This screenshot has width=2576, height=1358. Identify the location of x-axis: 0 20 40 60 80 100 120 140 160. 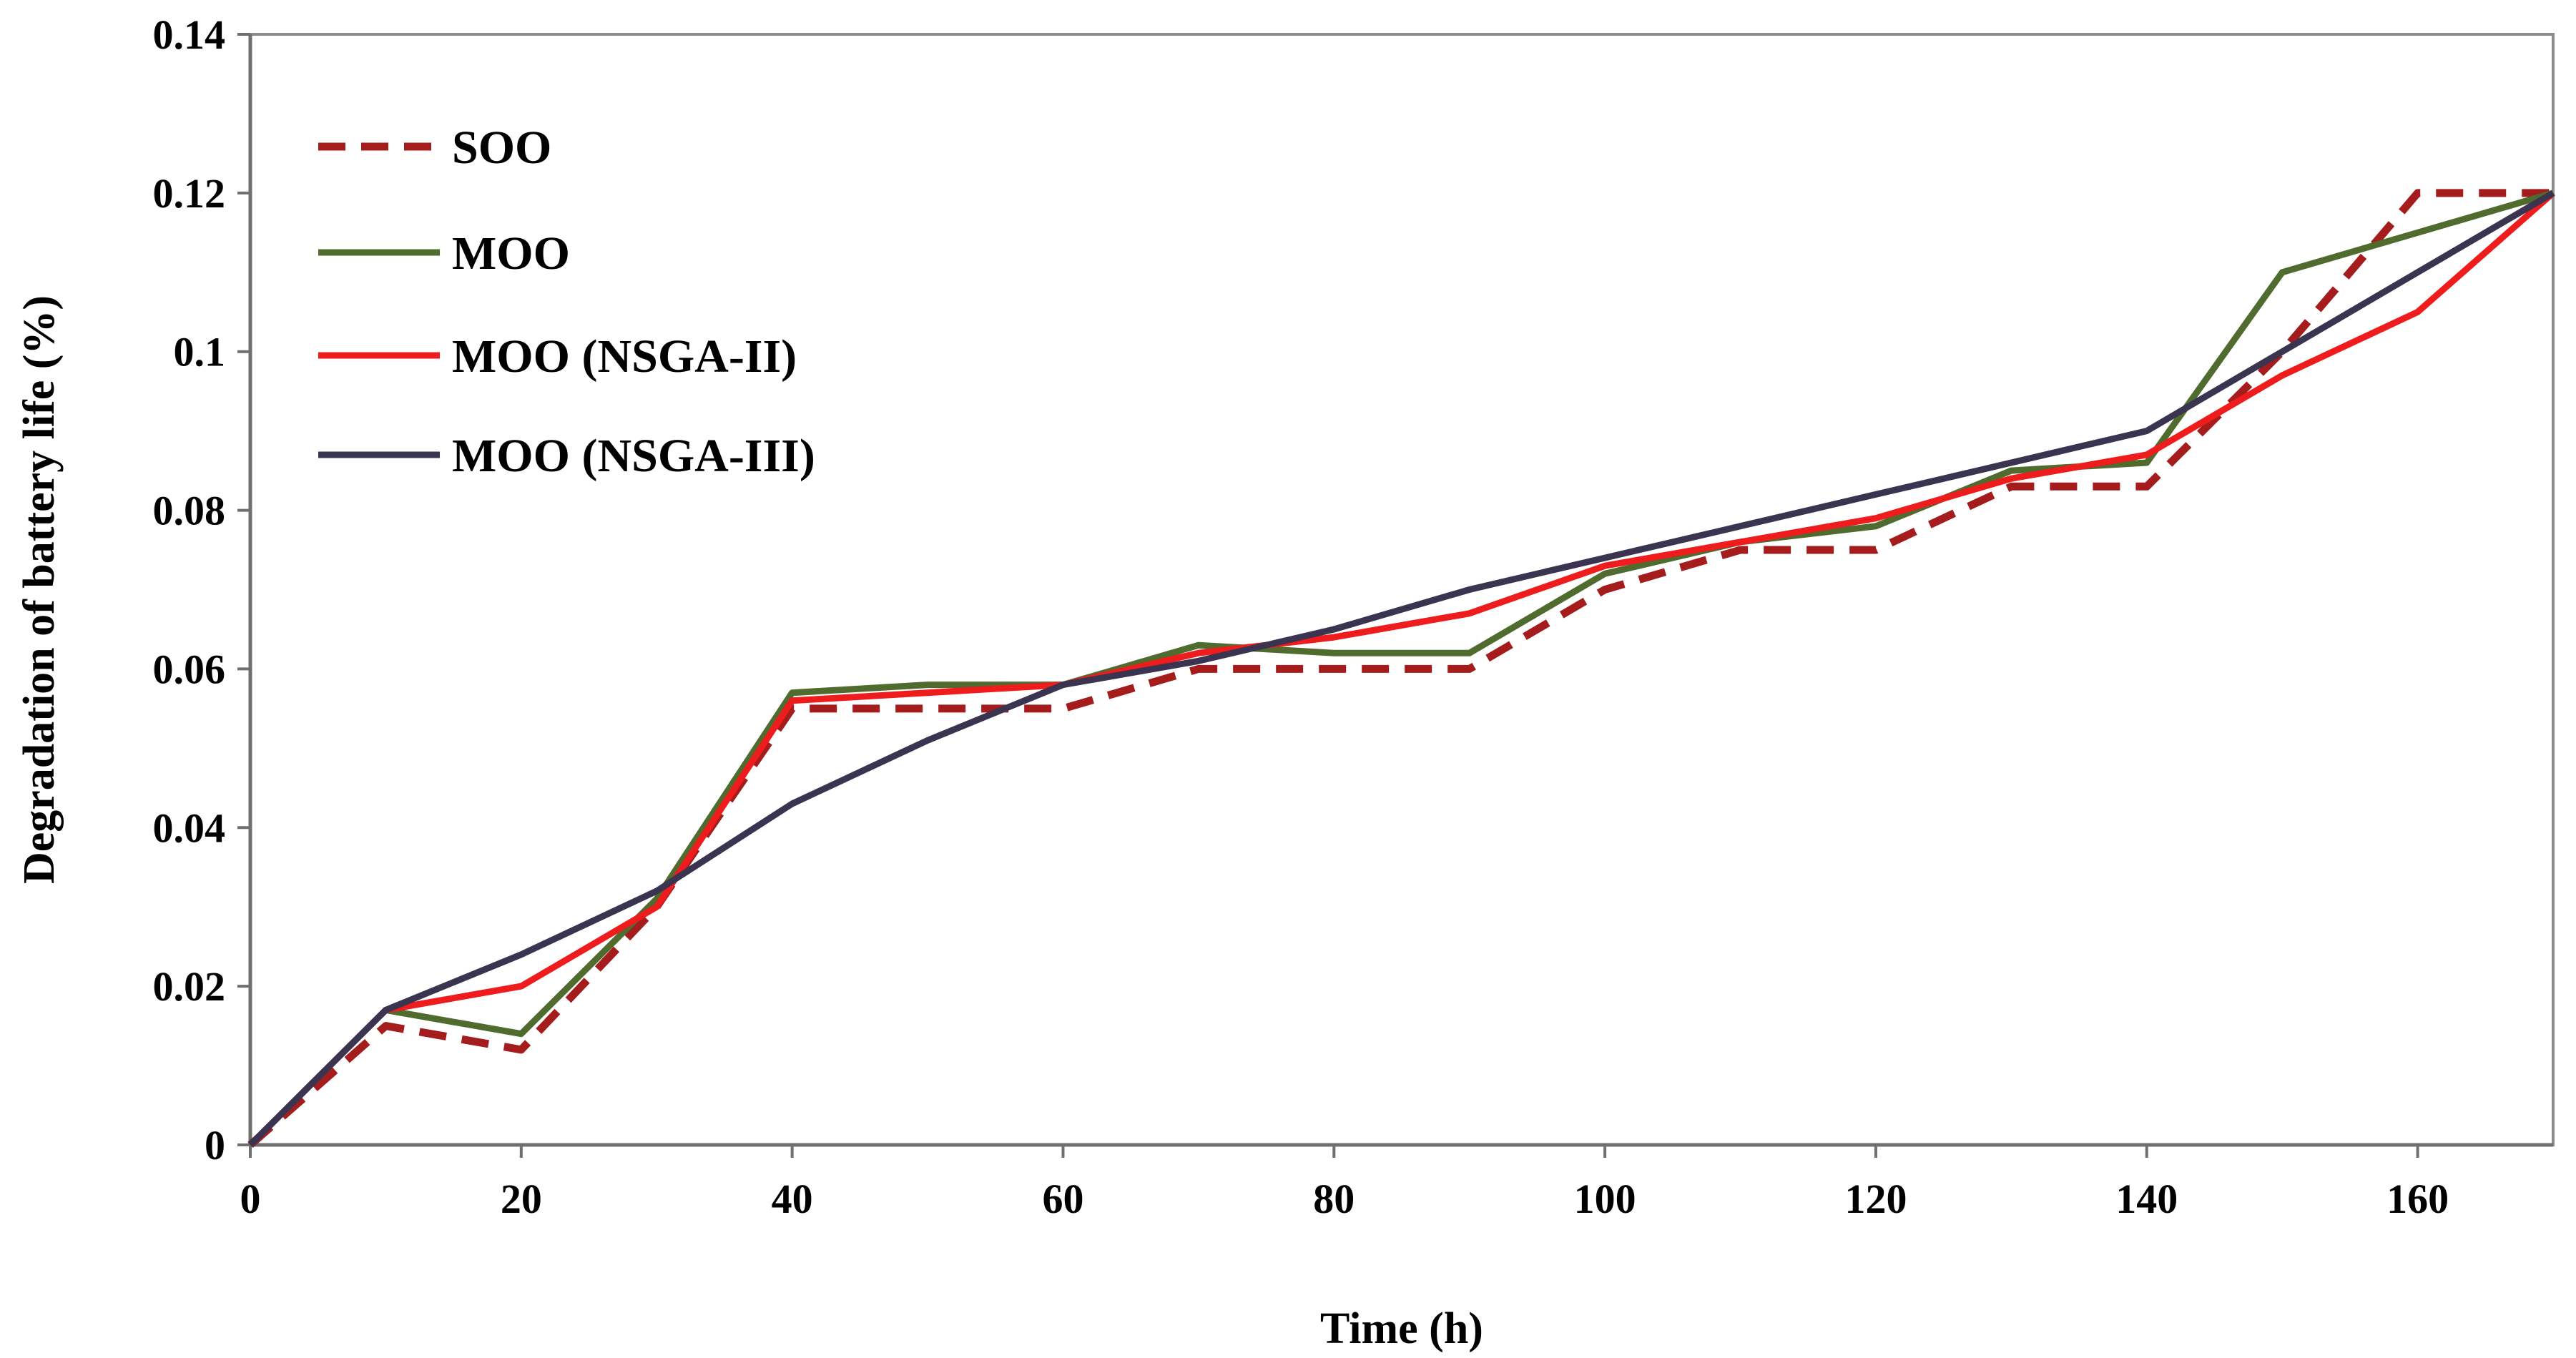
(1344, 1183).